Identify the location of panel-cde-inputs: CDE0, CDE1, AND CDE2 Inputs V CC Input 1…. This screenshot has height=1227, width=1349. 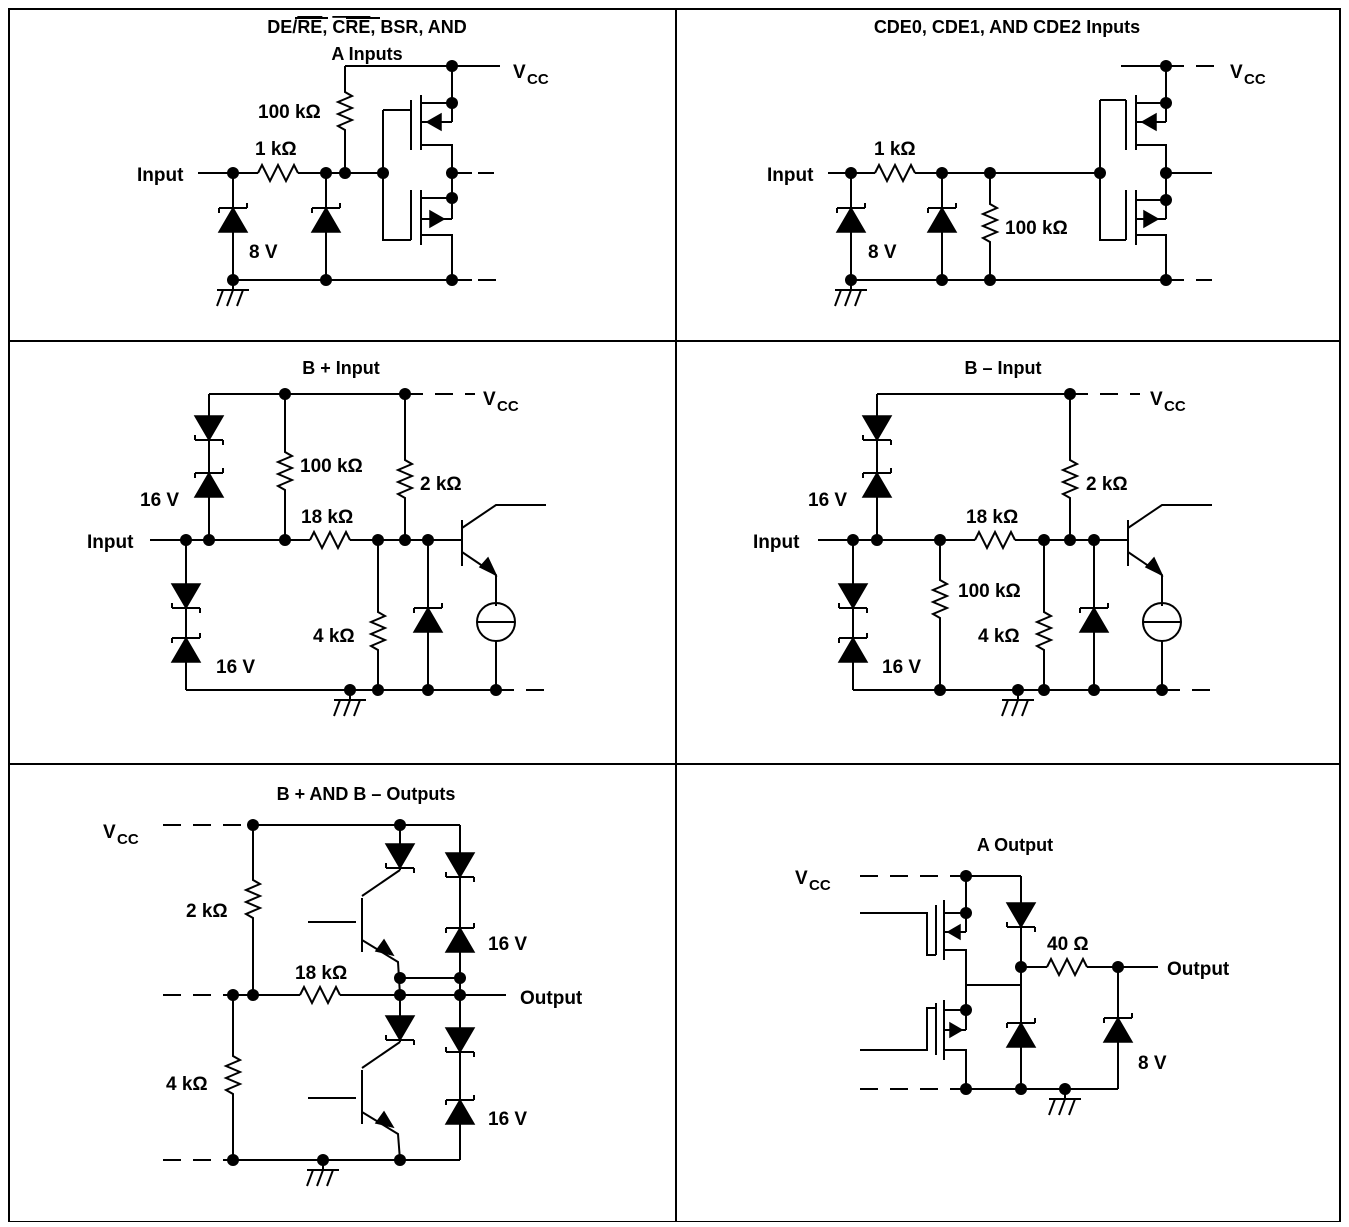
(1016, 162).